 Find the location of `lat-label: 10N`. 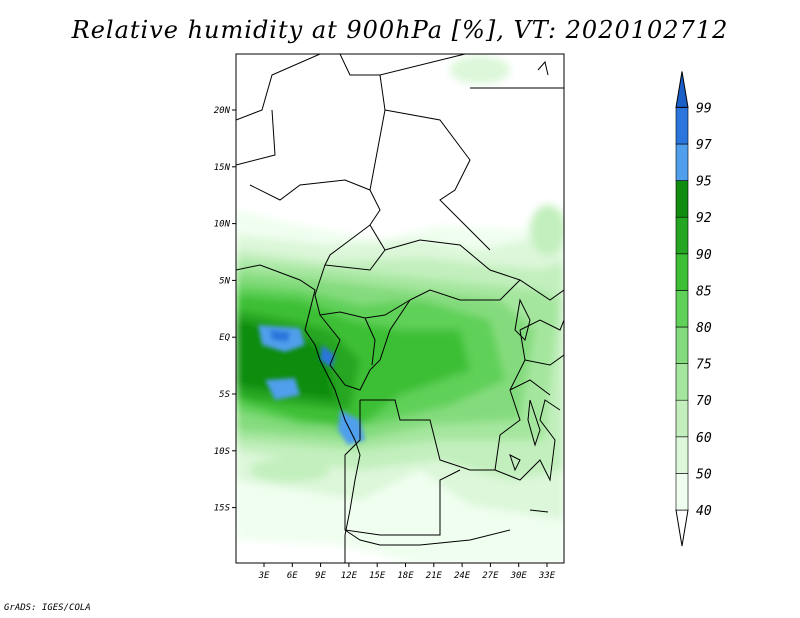

lat-label: 10N is located at coordinates (222, 225).